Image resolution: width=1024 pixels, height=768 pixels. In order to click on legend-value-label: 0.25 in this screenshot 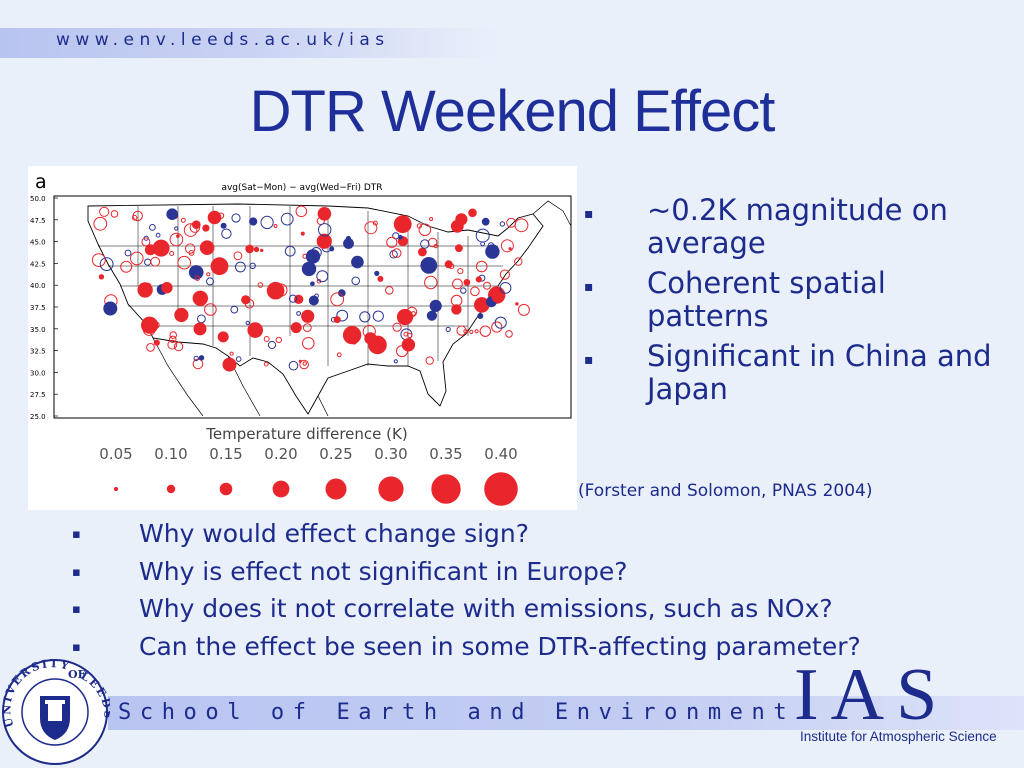, I will do `click(335, 454)`.